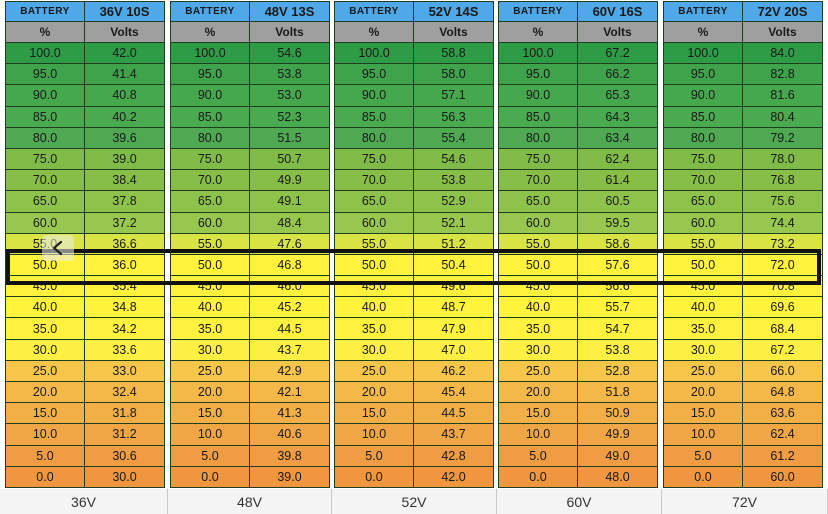 Image resolution: width=828 pixels, height=514 pixels. I want to click on table-row: 90.0 81.6, so click(743, 96).